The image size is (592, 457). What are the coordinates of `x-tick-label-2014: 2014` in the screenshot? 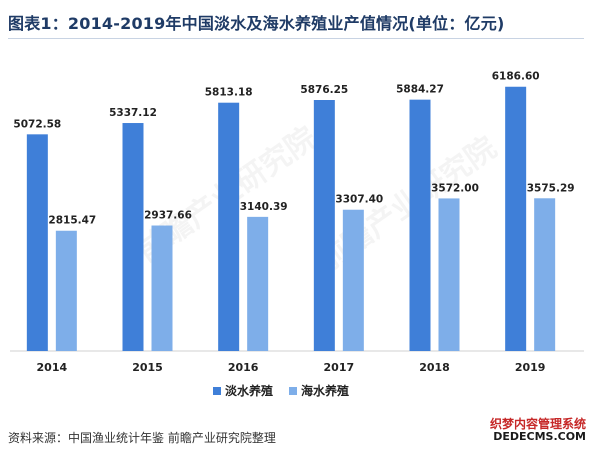 It's located at (52, 367).